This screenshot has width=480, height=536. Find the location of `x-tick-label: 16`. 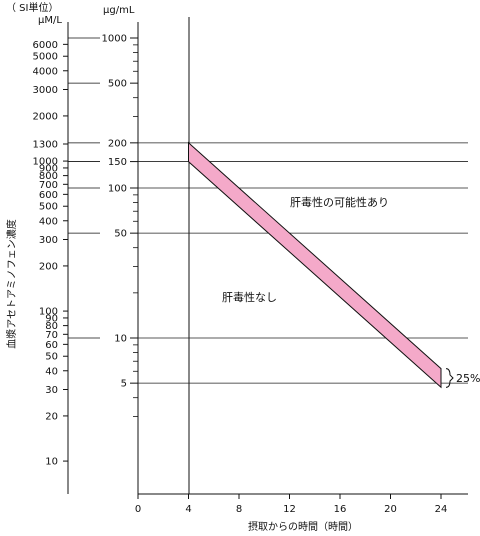

x-tick-label: 16 is located at coordinates (340, 509).